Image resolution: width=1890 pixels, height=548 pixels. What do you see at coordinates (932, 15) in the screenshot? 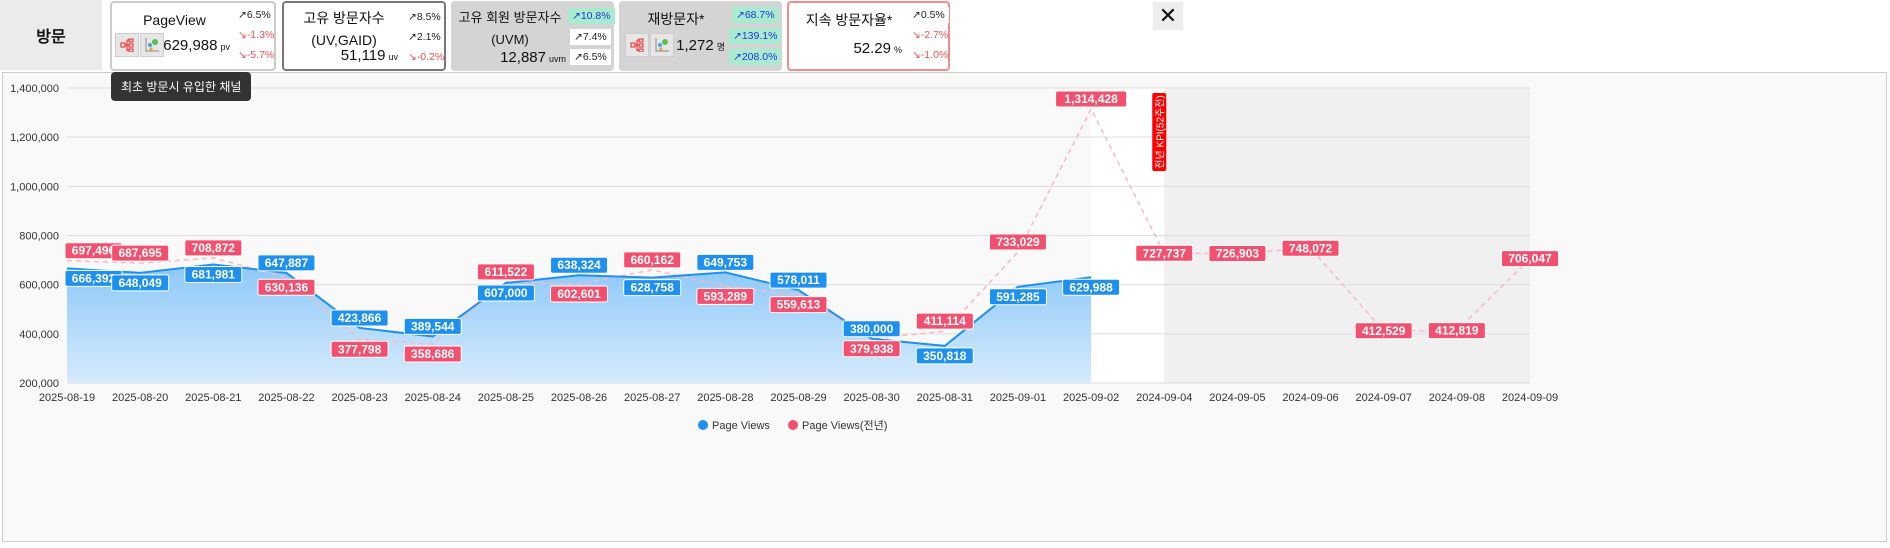
I see `change: 0.5%` at bounding box center [932, 15].